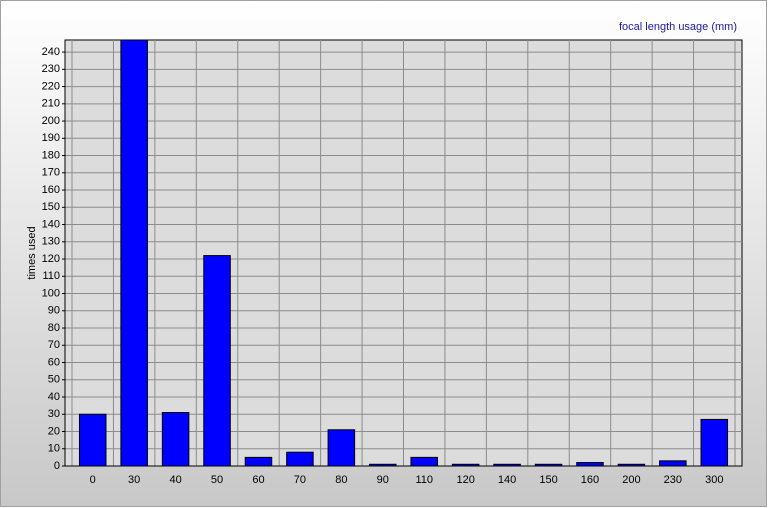 The image size is (768, 508). Describe the element at coordinates (54, 345) in the screenshot. I see `y-tick-label: 70` at that location.